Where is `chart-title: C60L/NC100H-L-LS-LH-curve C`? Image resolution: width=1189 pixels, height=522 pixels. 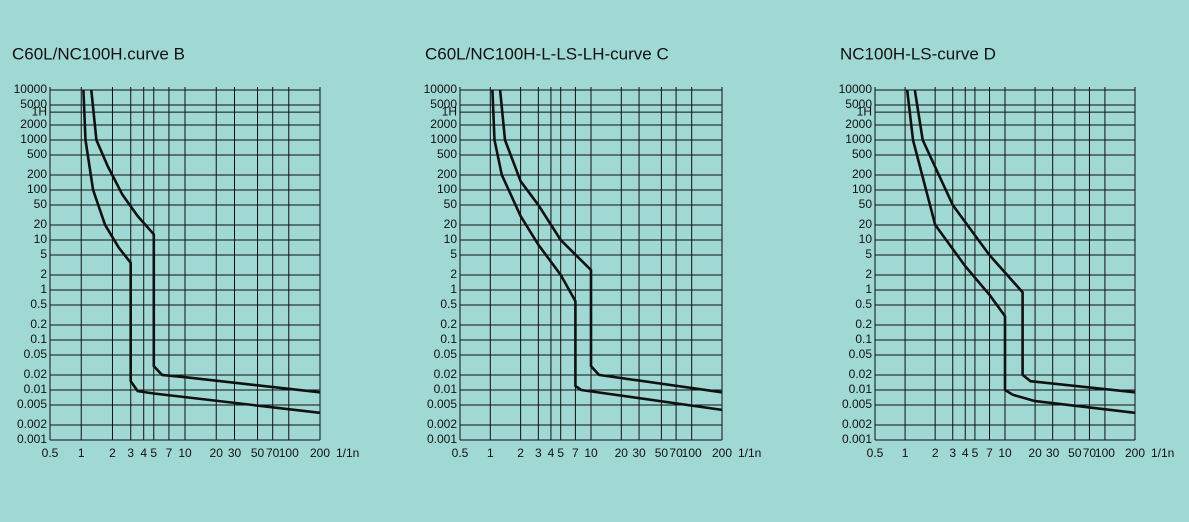
chart-title: C60L/NC100H-L-LS-LH-curve C is located at coordinates (547, 53).